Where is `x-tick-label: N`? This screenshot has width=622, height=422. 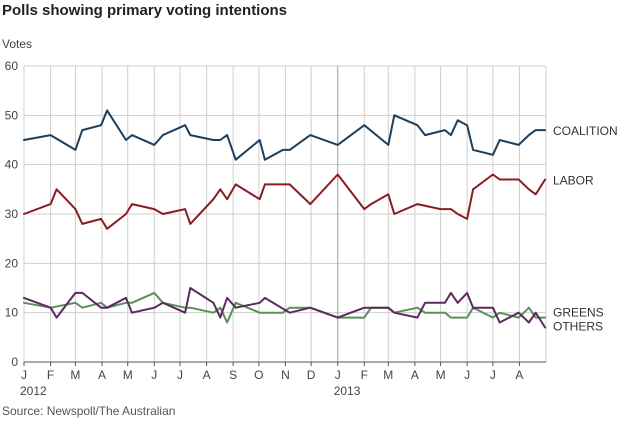 x-tick-label: N is located at coordinates (285, 375).